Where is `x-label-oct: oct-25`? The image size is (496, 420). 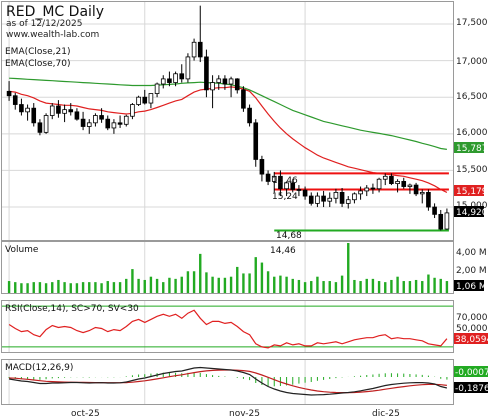 x-label-oct: oct-25 is located at coordinates (85, 414).